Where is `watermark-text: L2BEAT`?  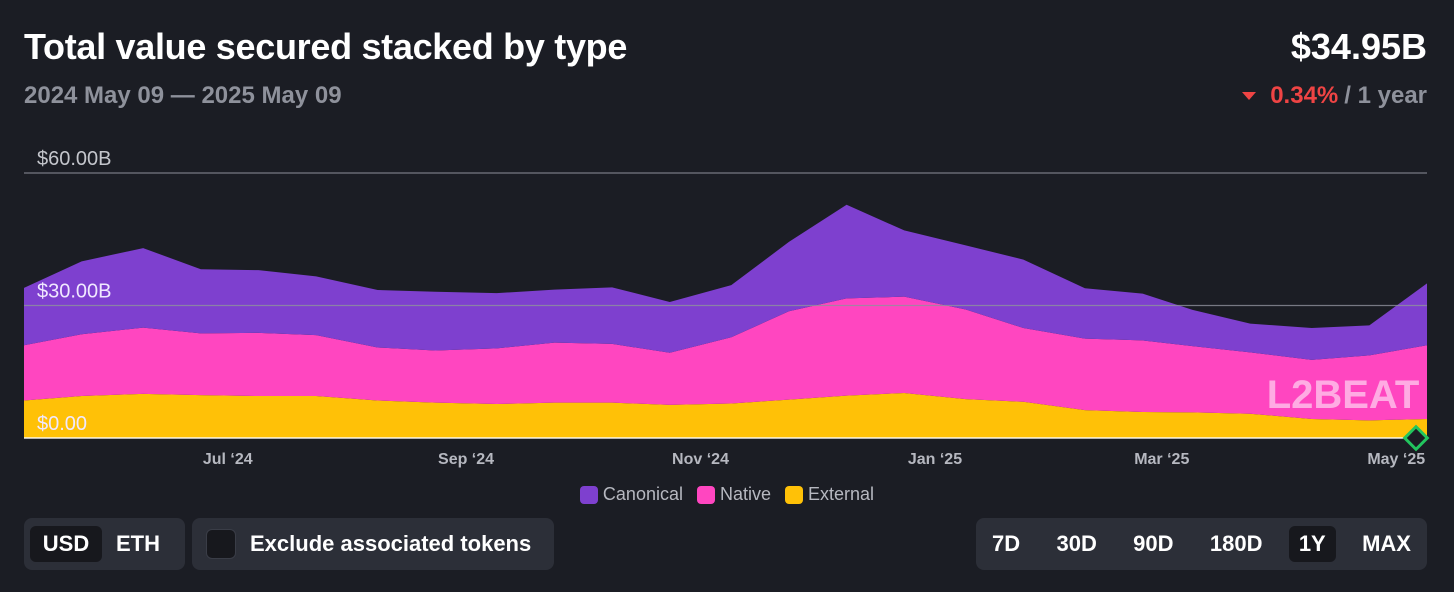
watermark-text: L2BEAT is located at coordinates (1343, 395).